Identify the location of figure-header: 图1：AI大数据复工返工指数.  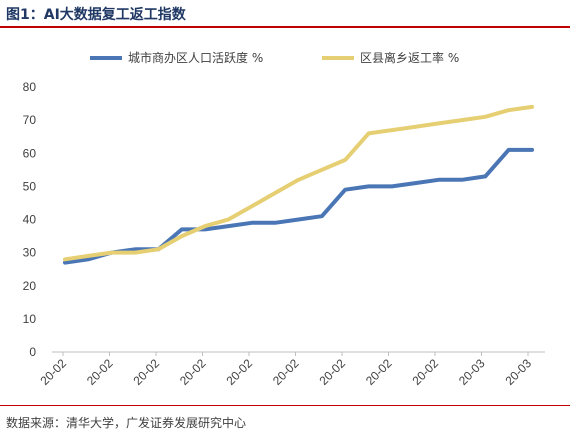
(285, 13).